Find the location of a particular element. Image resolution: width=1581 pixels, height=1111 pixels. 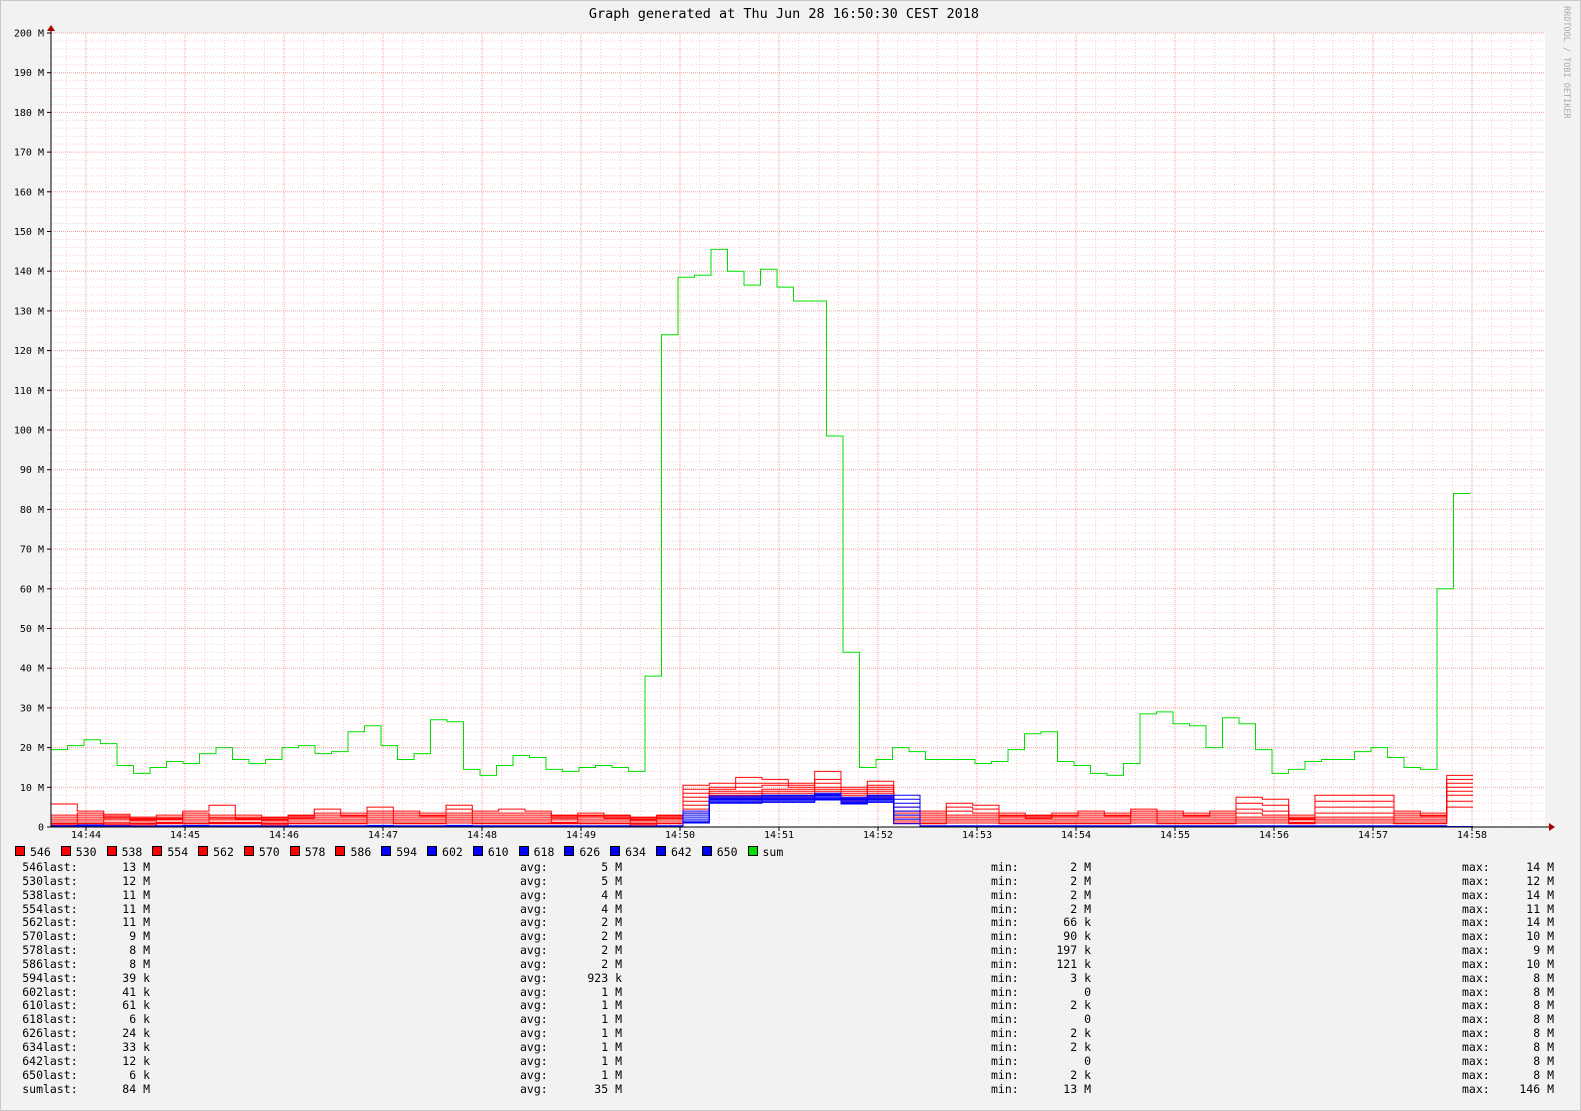

legend-label: 578 is located at coordinates (315, 852).